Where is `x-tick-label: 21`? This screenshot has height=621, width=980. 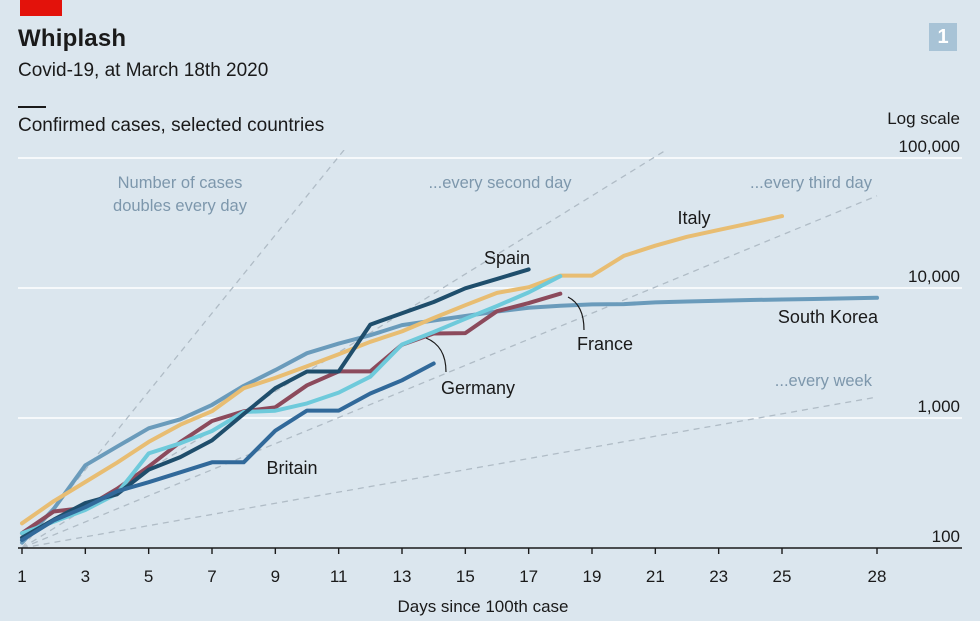 x-tick-label: 21 is located at coordinates (655, 576).